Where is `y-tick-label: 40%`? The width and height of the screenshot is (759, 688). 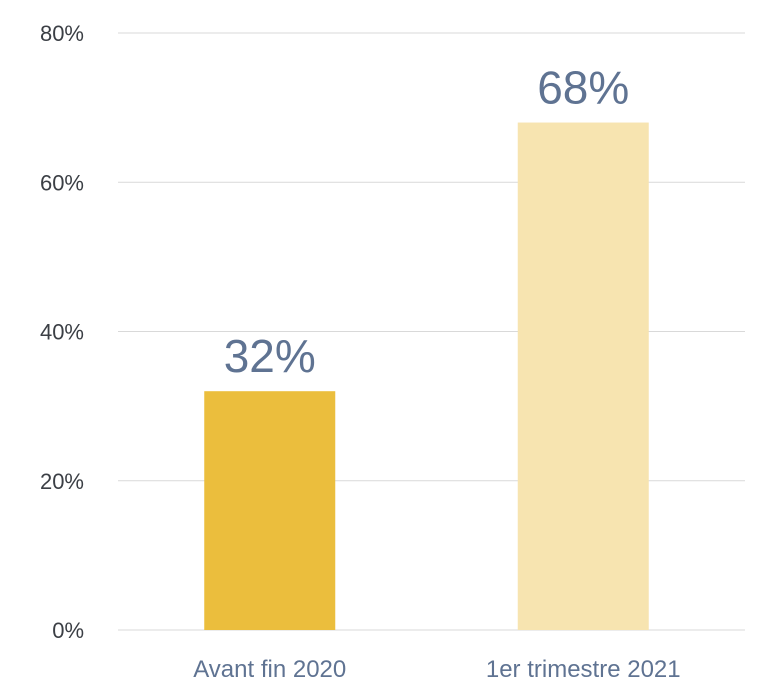
y-tick-label: 40% is located at coordinates (62, 332).